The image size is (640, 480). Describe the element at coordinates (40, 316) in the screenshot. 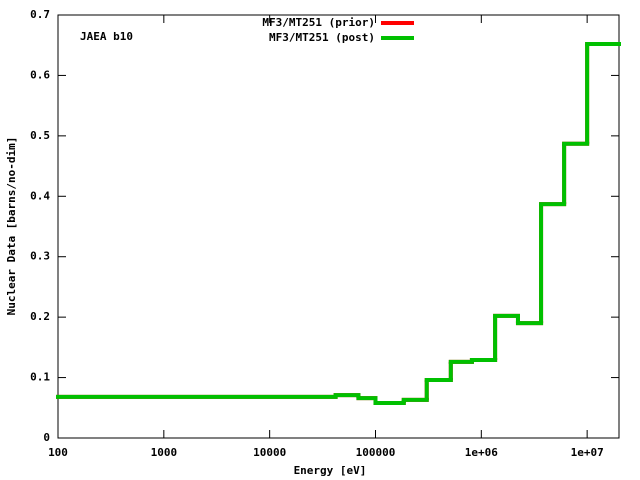

I see `y-tick-label: 0.2` at that location.